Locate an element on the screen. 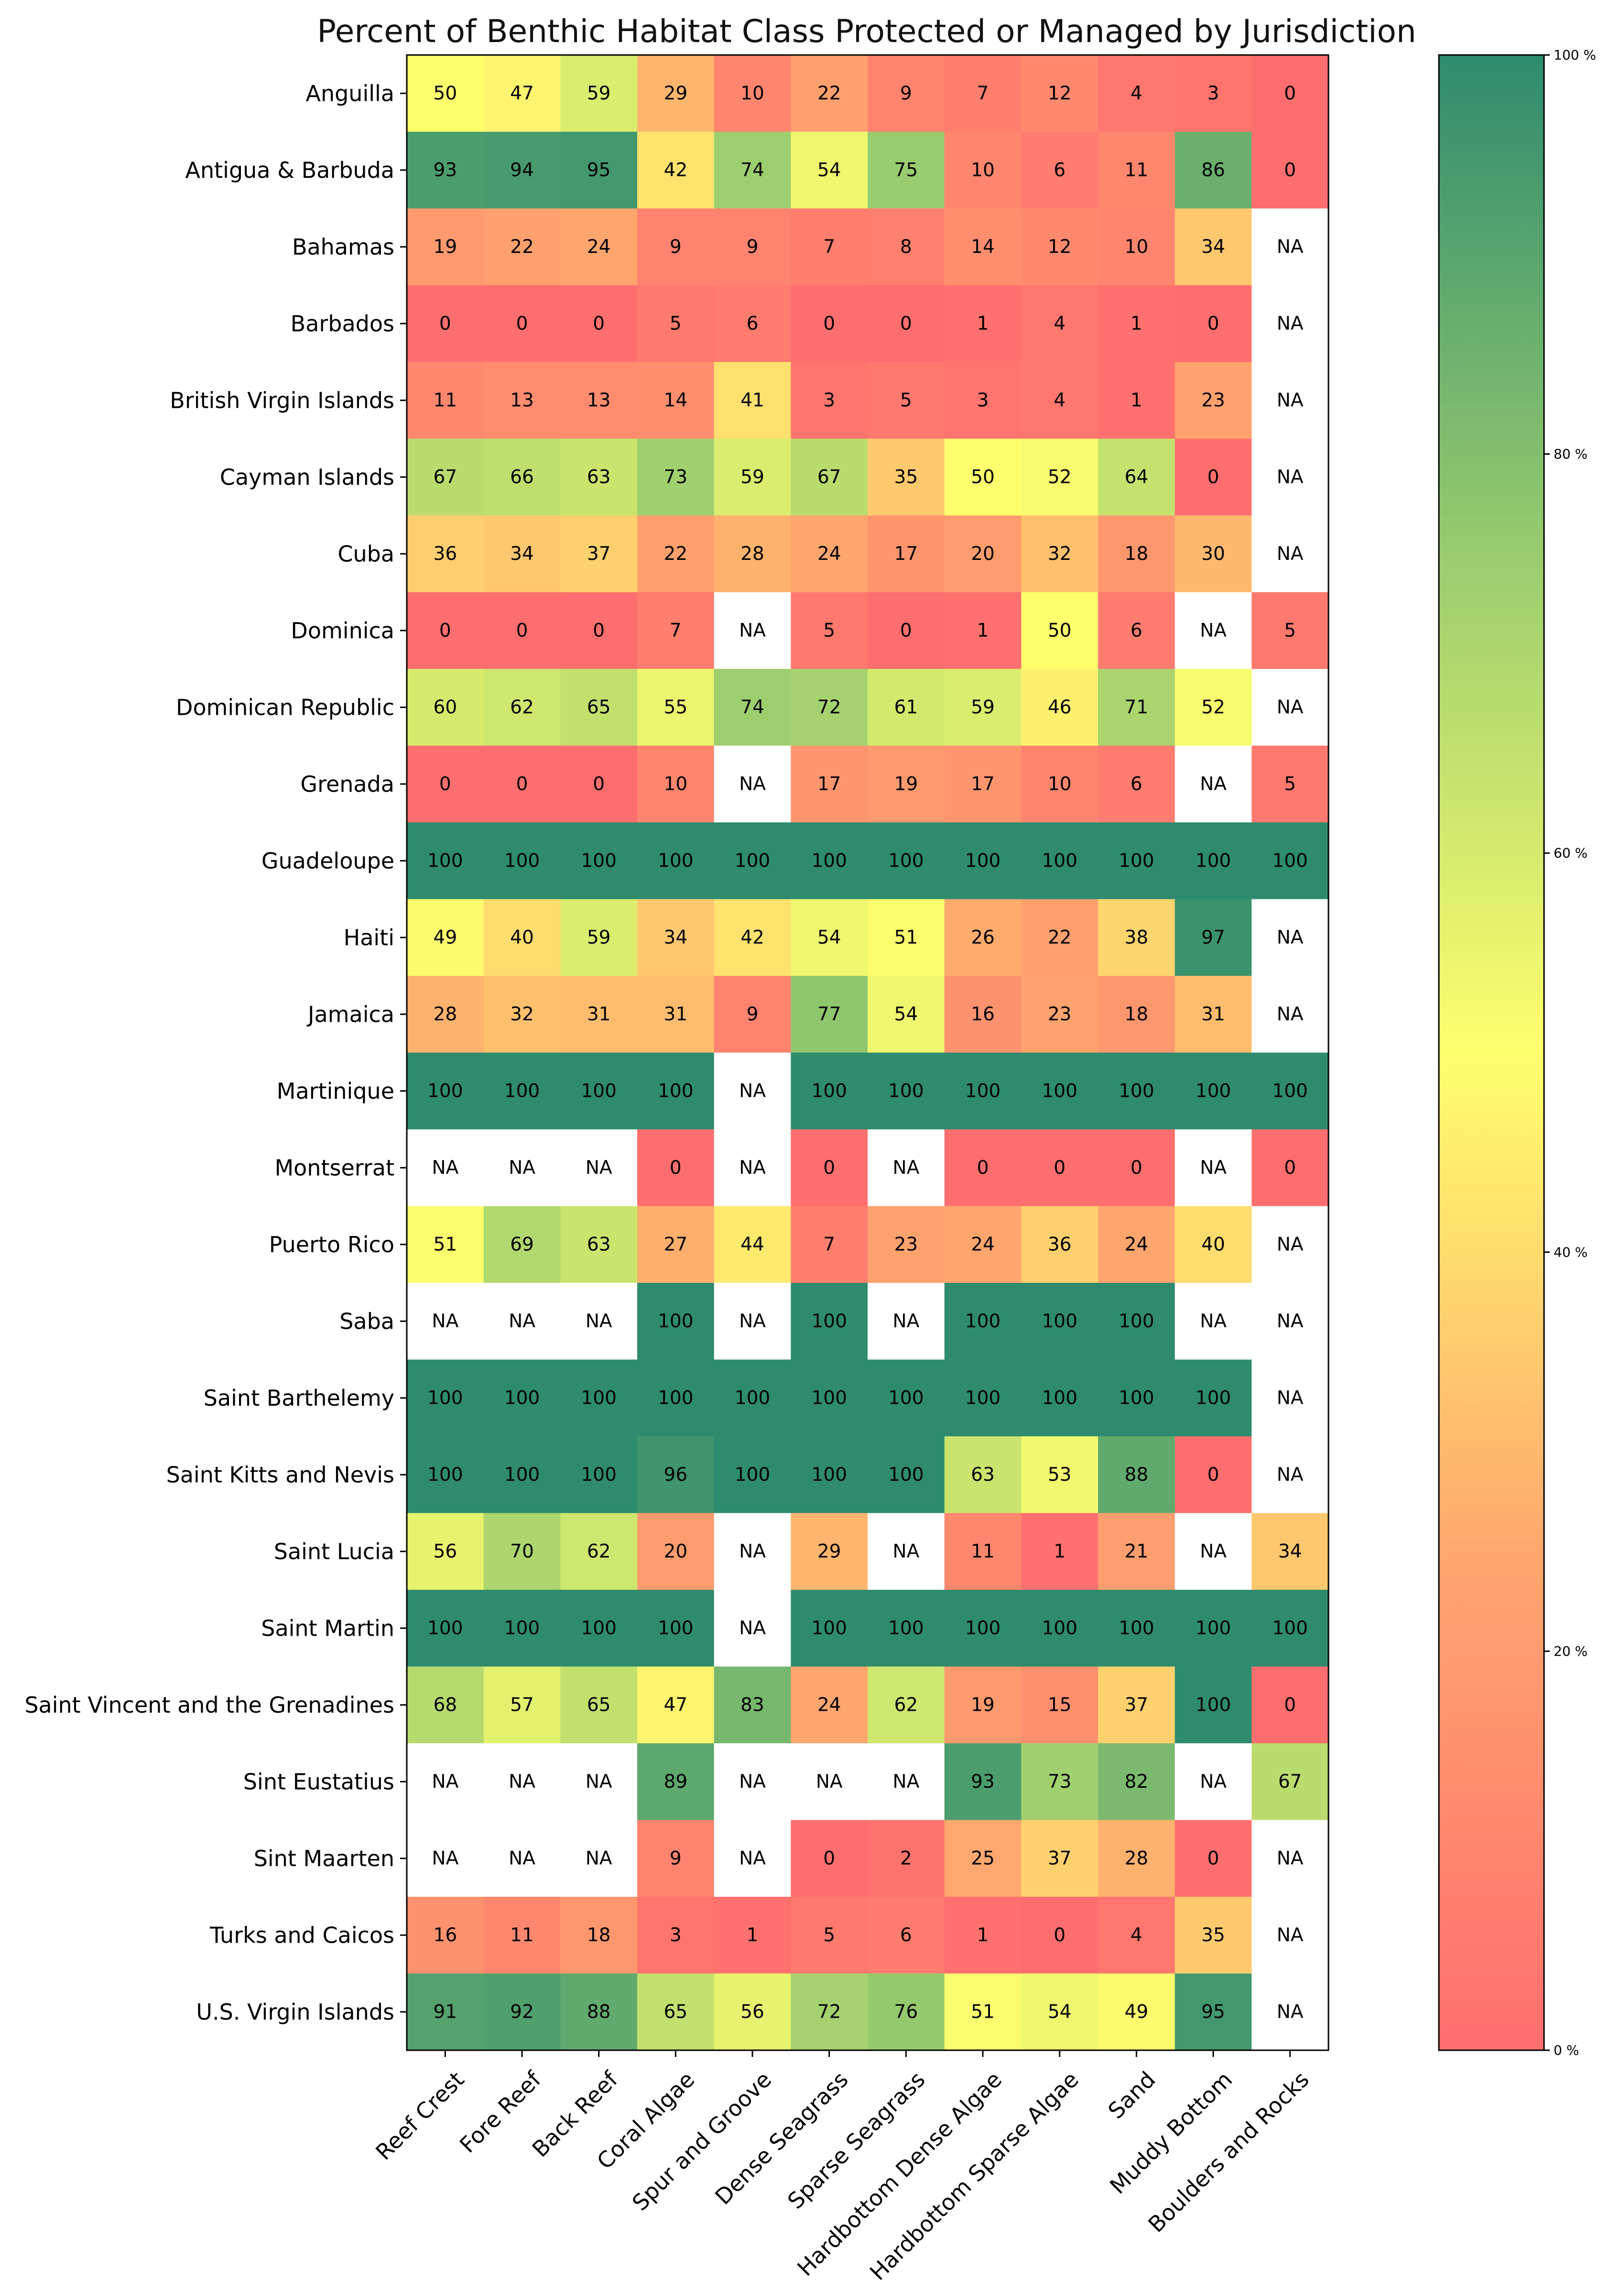  cell-value-label: 20 is located at coordinates (676, 1551).